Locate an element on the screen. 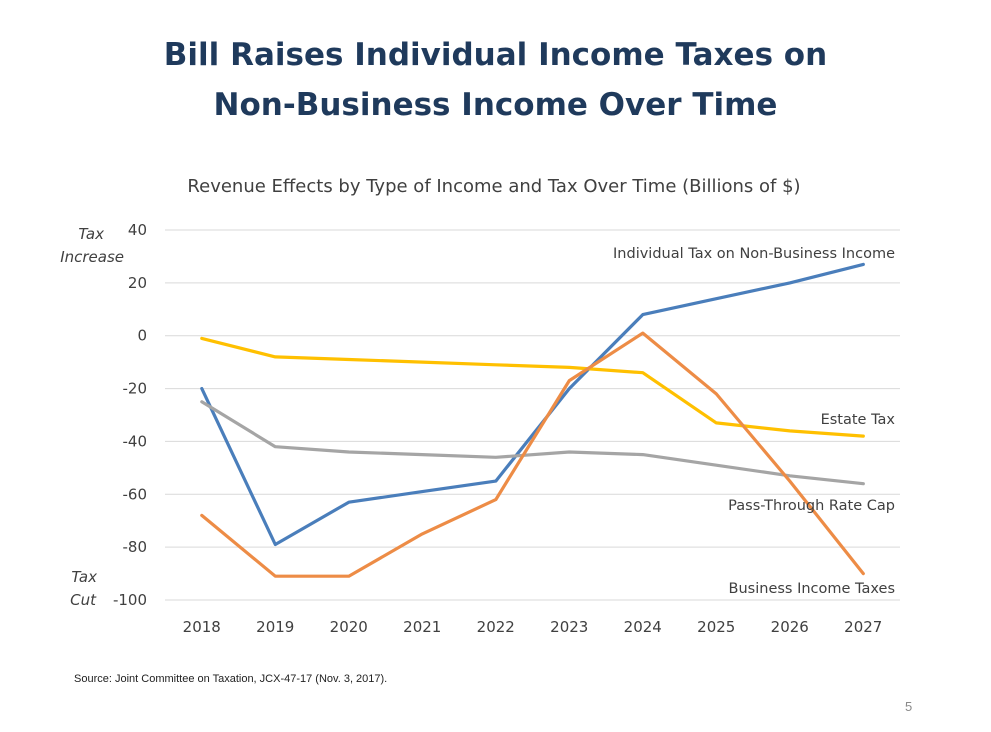 This screenshot has width=991, height=732. x-tick-label: 2019 is located at coordinates (275, 627).